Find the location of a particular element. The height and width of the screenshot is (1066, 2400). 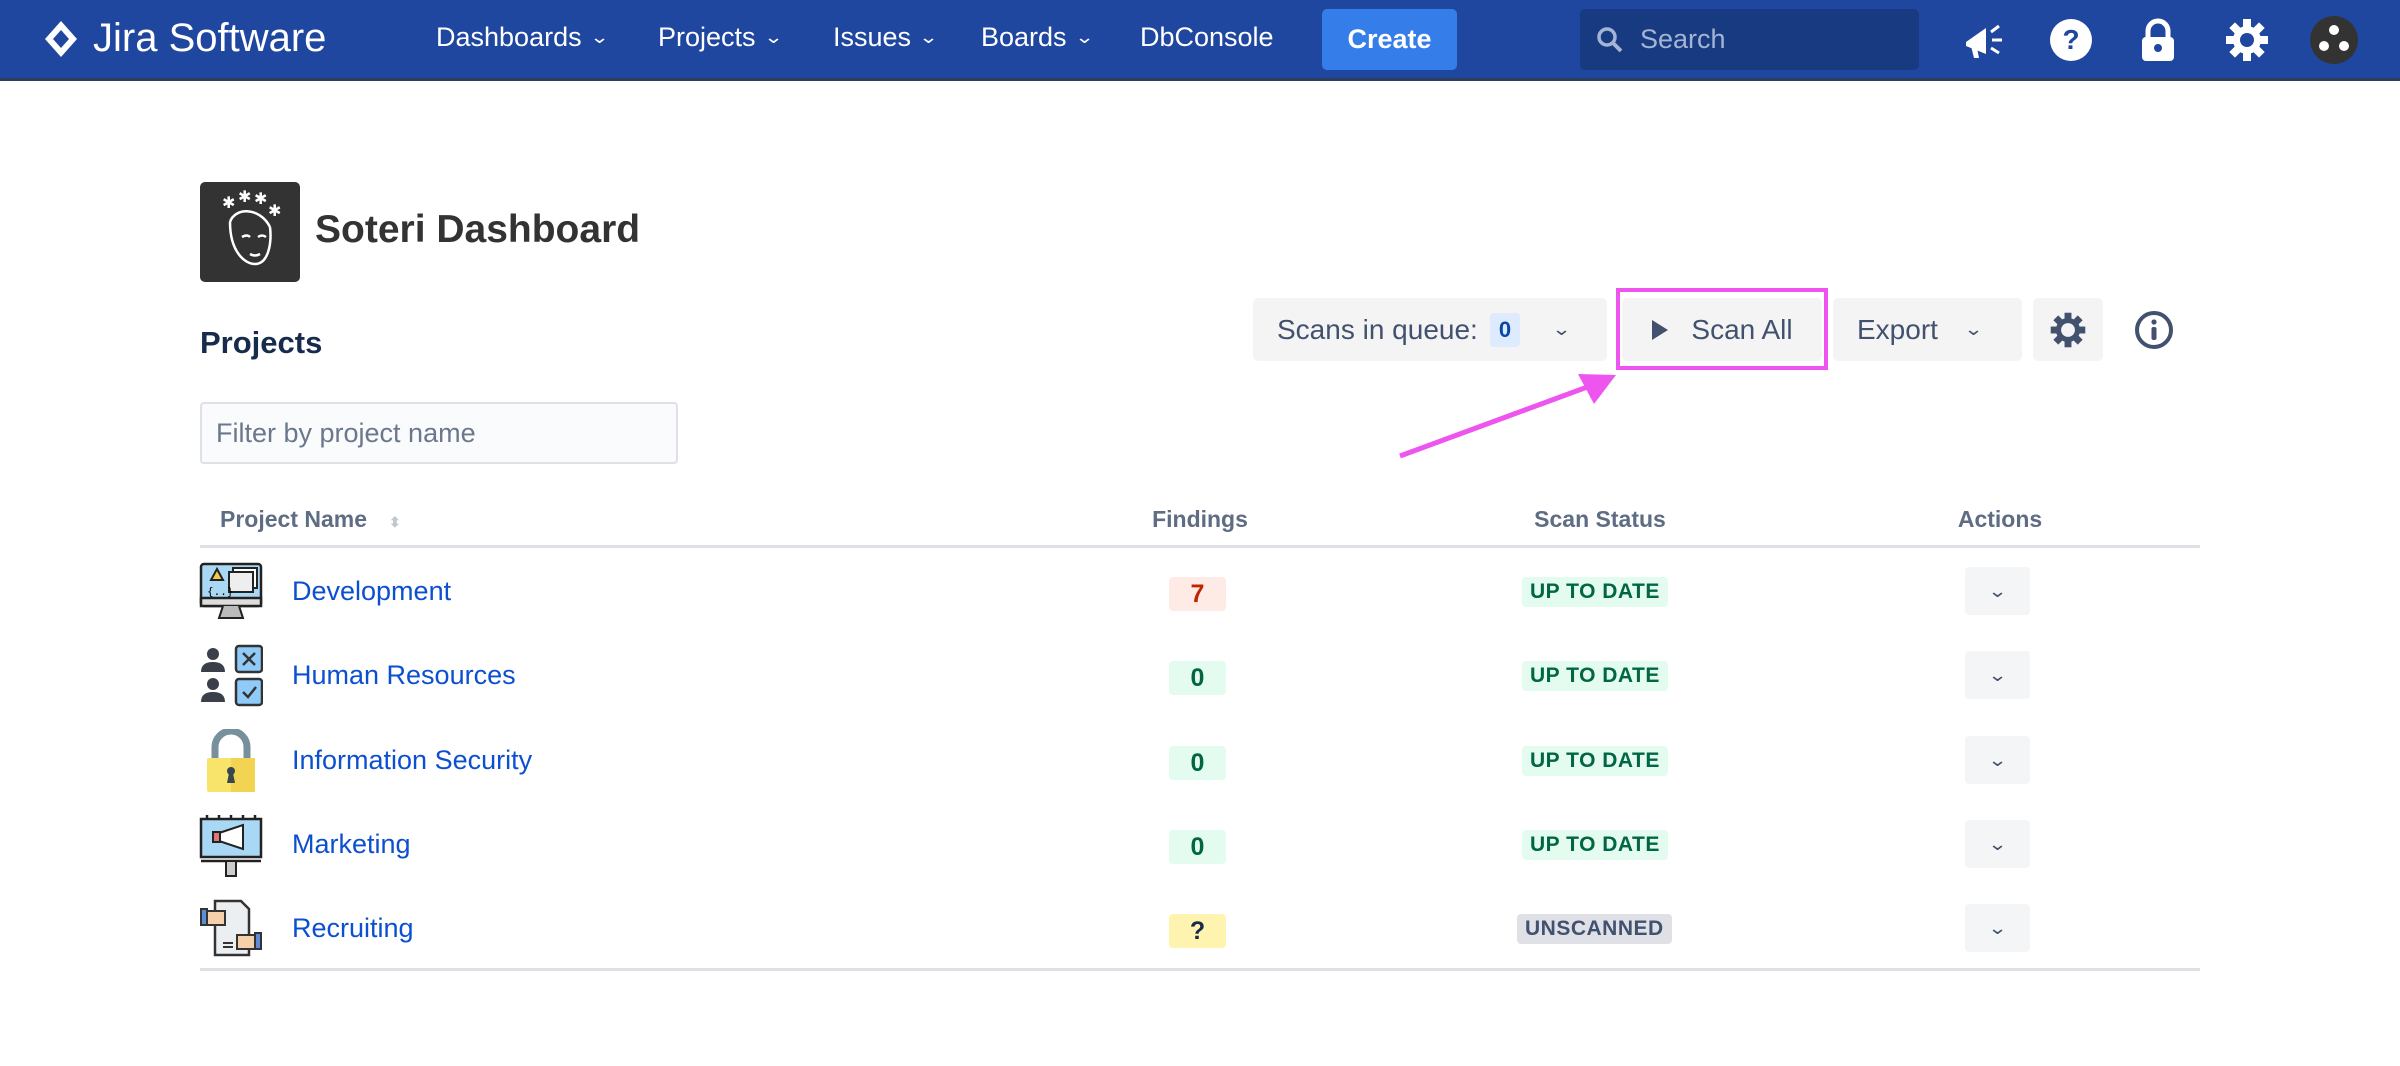

nav-label: Dashboards is located at coordinates (509, 37).